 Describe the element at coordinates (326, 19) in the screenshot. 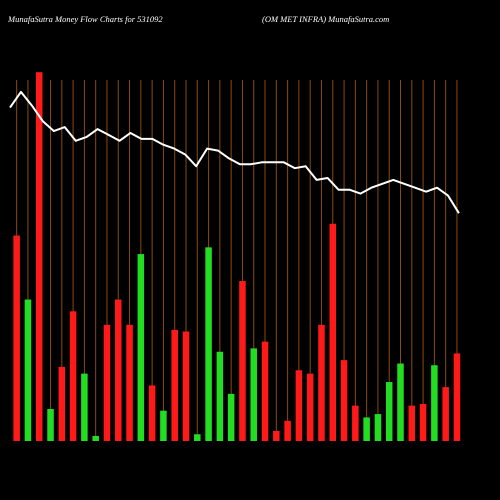

I see `chart-header-right: (OM MET INFRA) MunafaSutra.com` at that location.